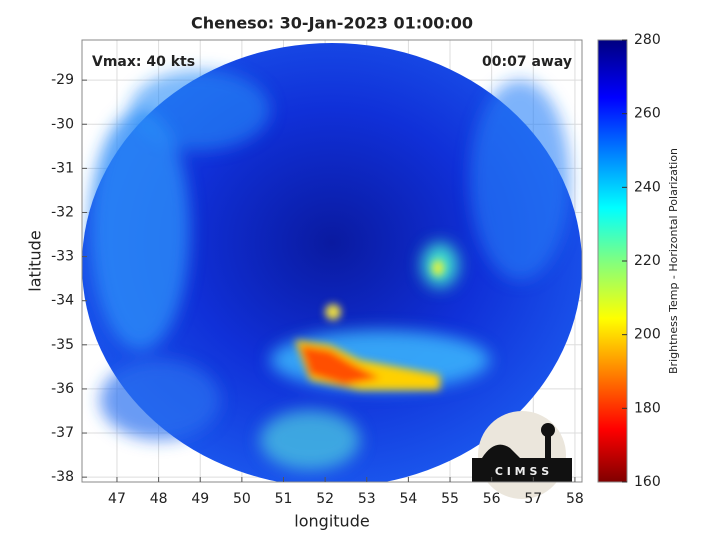 The height and width of the screenshot is (544, 720). What do you see at coordinates (325, 499) in the screenshot?
I see `x-tick-label: 52` at bounding box center [325, 499].